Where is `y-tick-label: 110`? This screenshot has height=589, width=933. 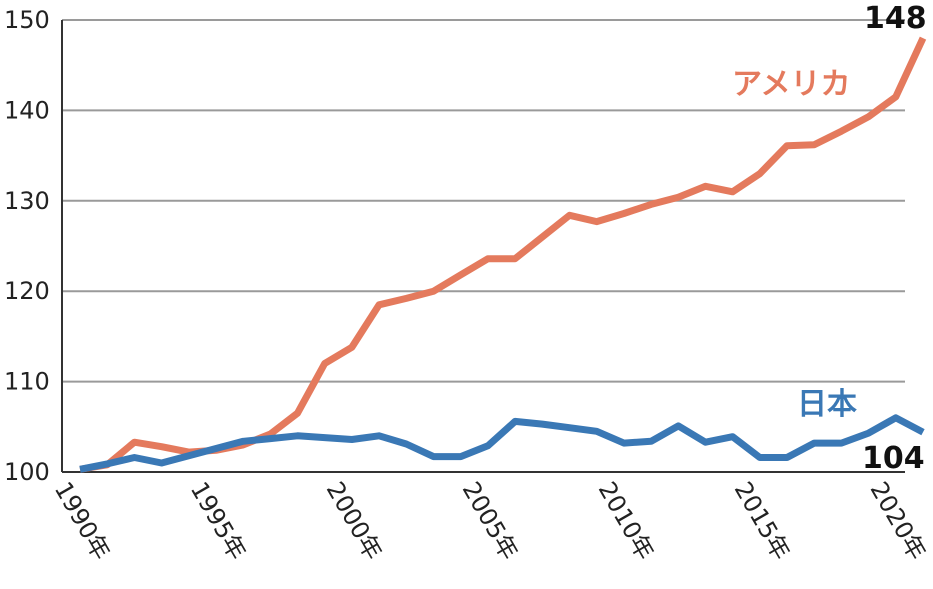 y-tick-label: 110 is located at coordinates (27, 382).